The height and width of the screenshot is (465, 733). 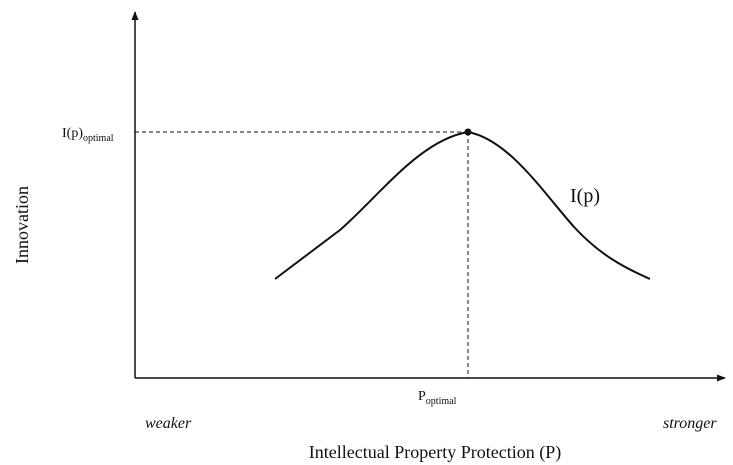 What do you see at coordinates (468, 132) in the screenshot?
I see `optimum-point` at bounding box center [468, 132].